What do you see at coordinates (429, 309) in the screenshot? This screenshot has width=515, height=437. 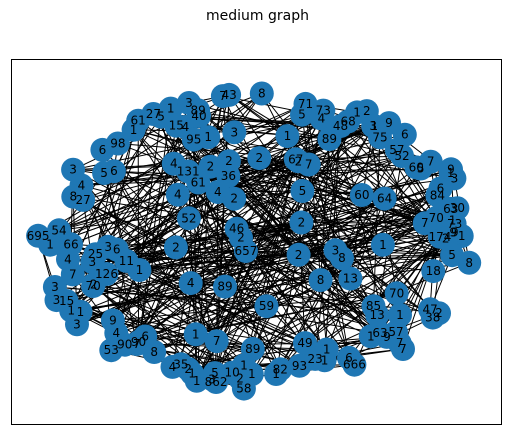 I see `graph-node-label: 47` at bounding box center [429, 309].